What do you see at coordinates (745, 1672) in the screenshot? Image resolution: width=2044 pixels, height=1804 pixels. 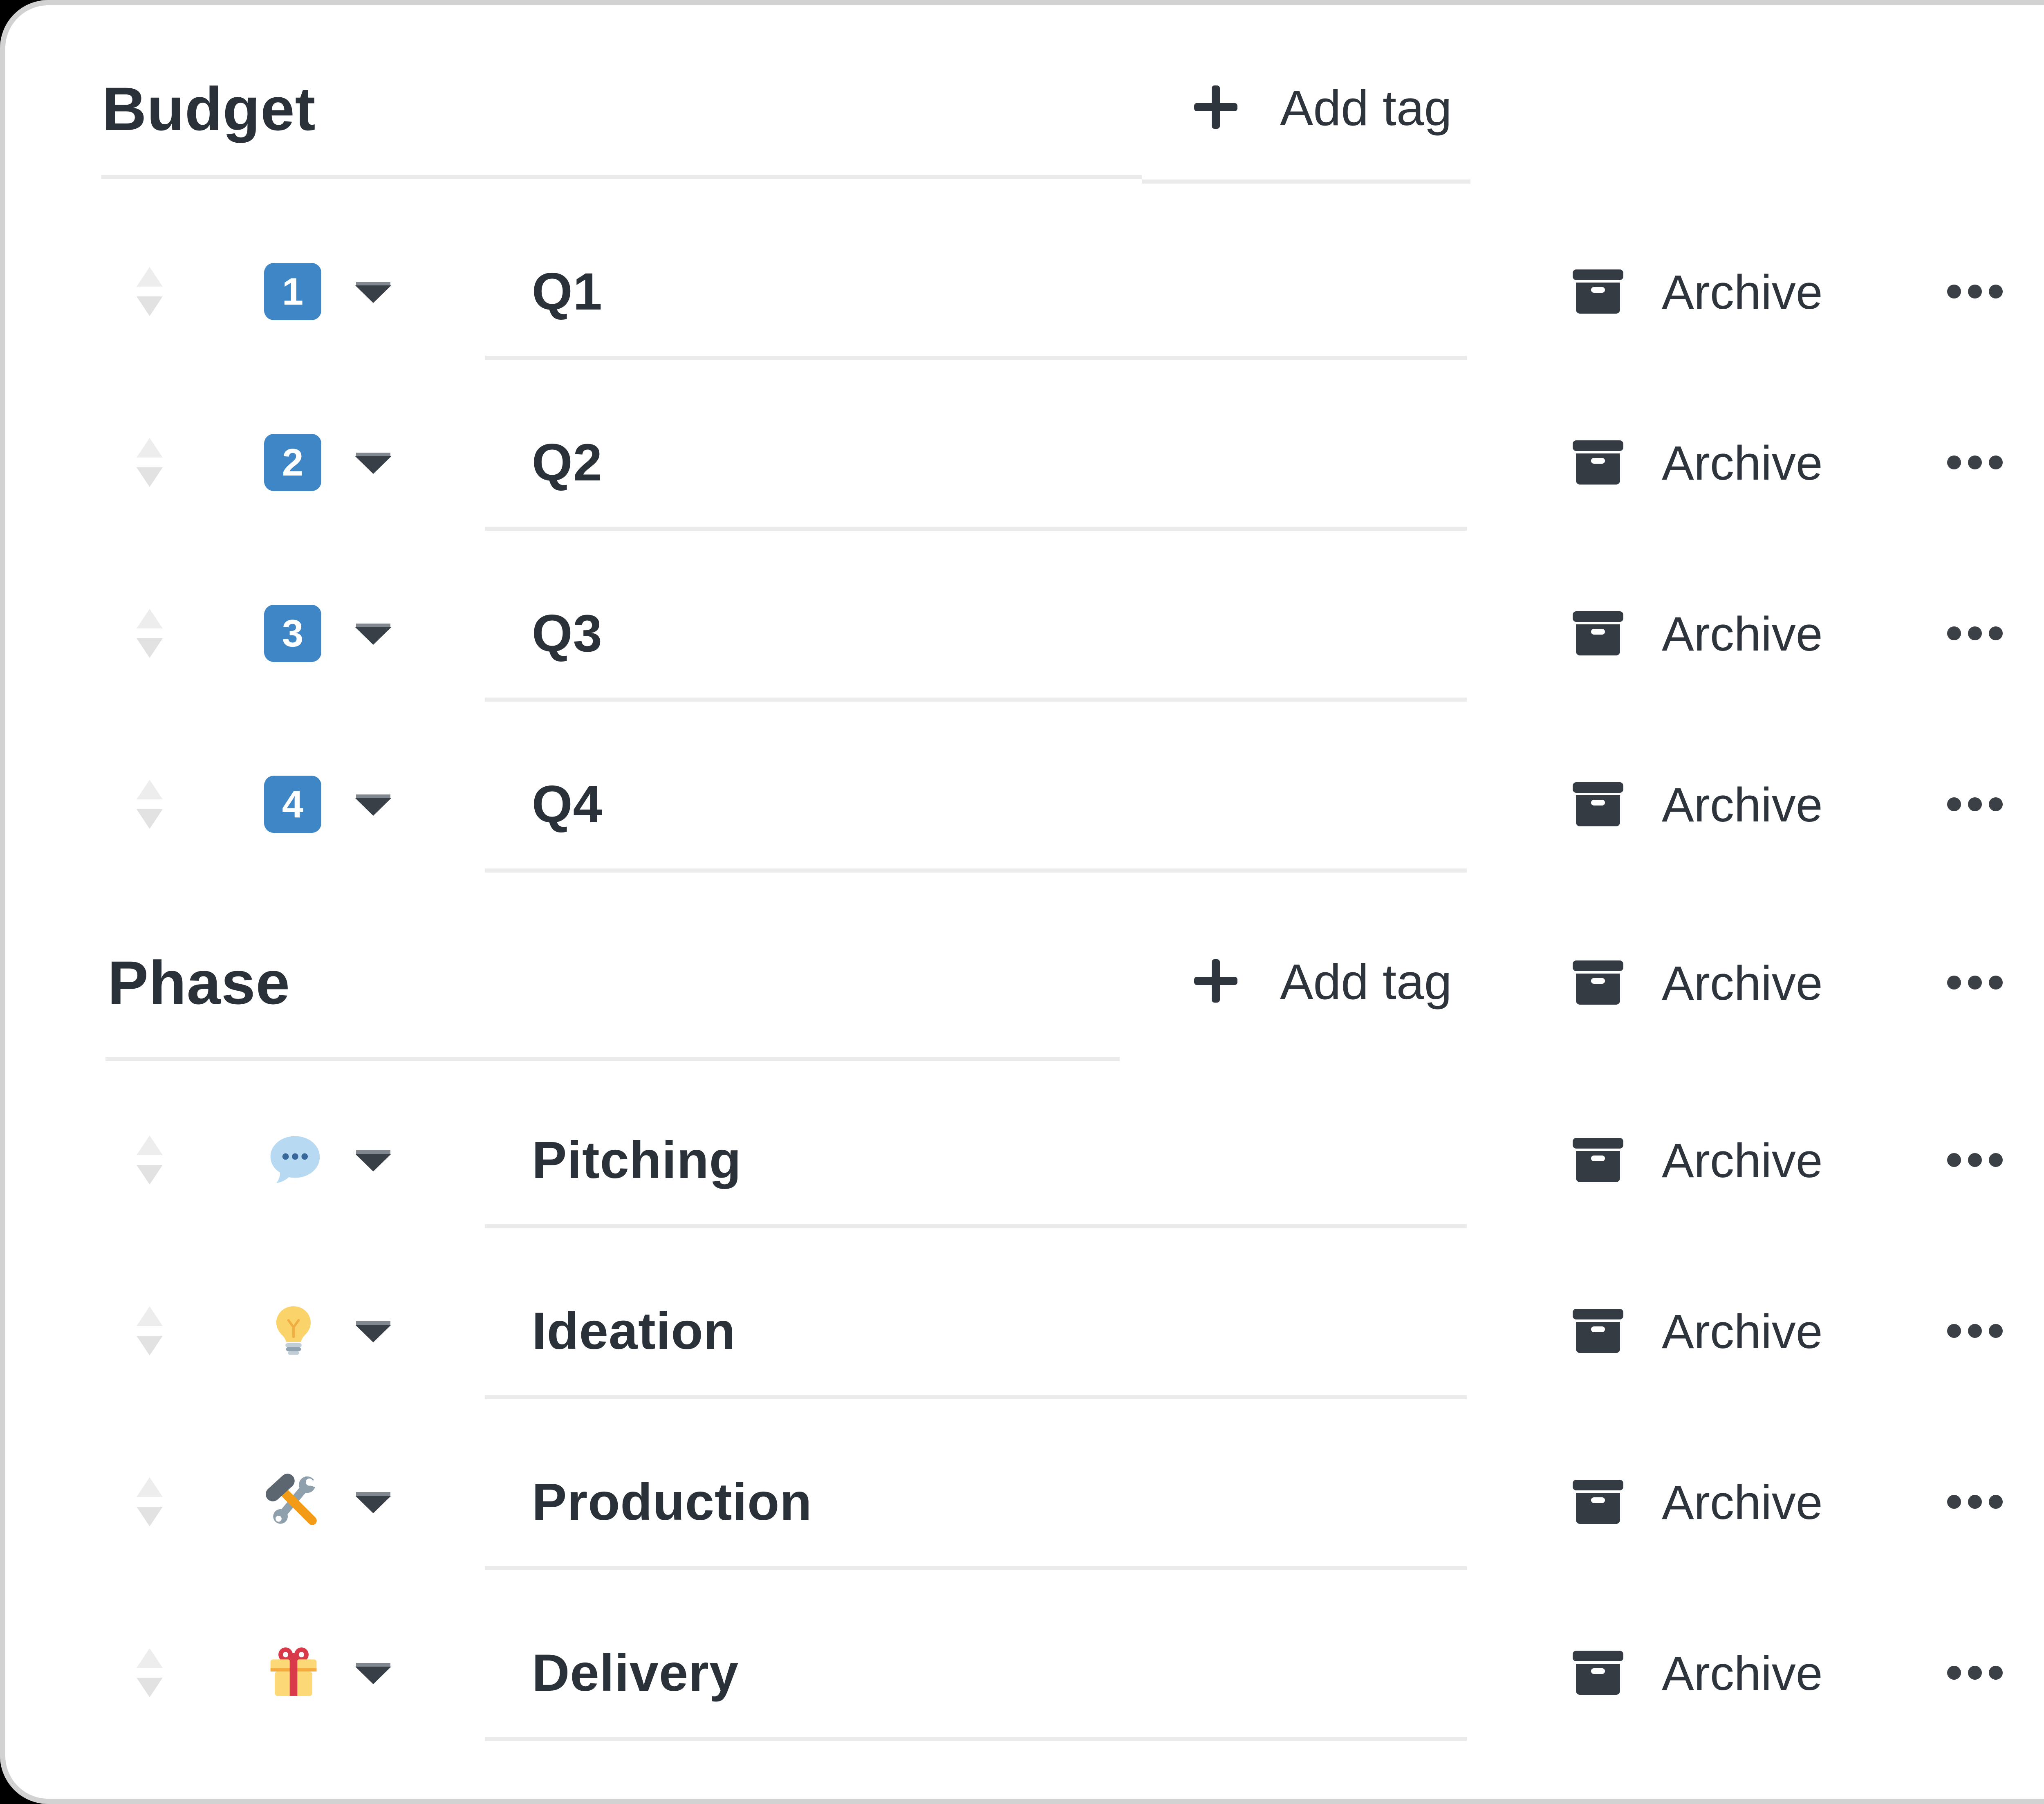 I see `tag-row: Delivery` at bounding box center [745, 1672].